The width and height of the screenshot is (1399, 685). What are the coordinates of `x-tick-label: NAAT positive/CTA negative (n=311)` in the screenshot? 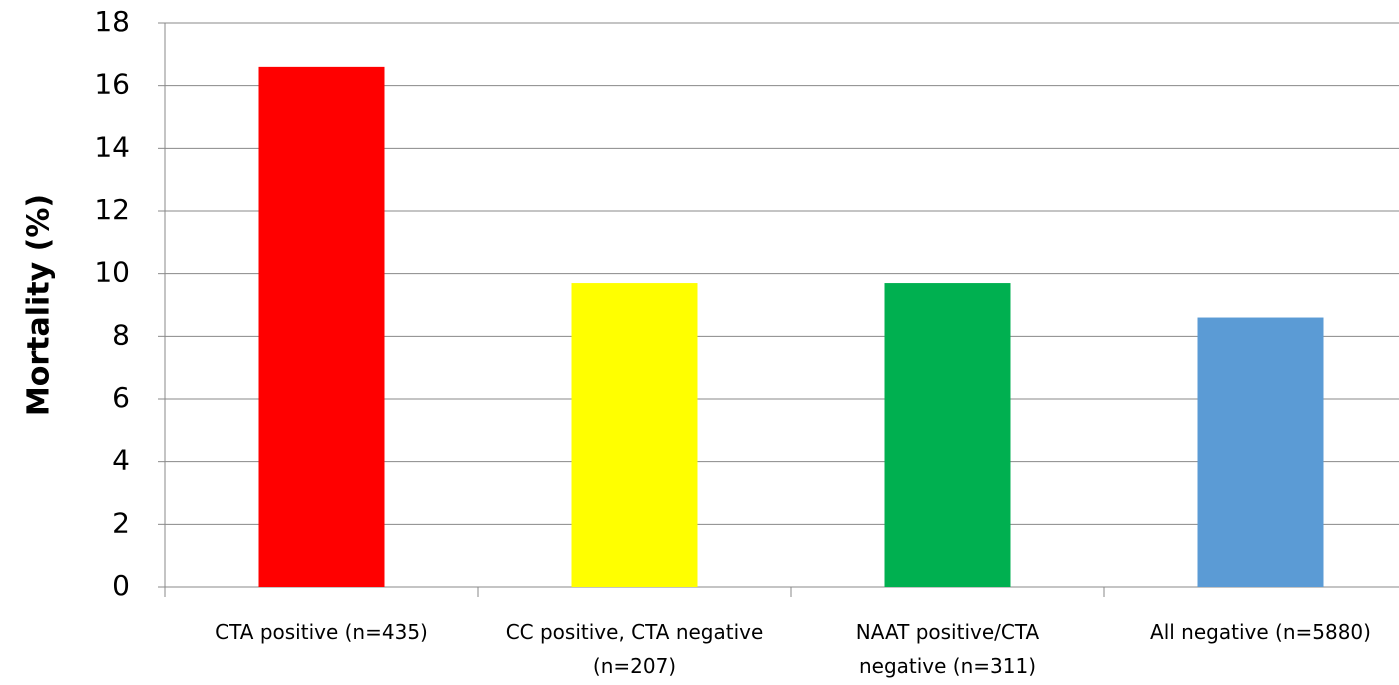 It's located at (947, 649).